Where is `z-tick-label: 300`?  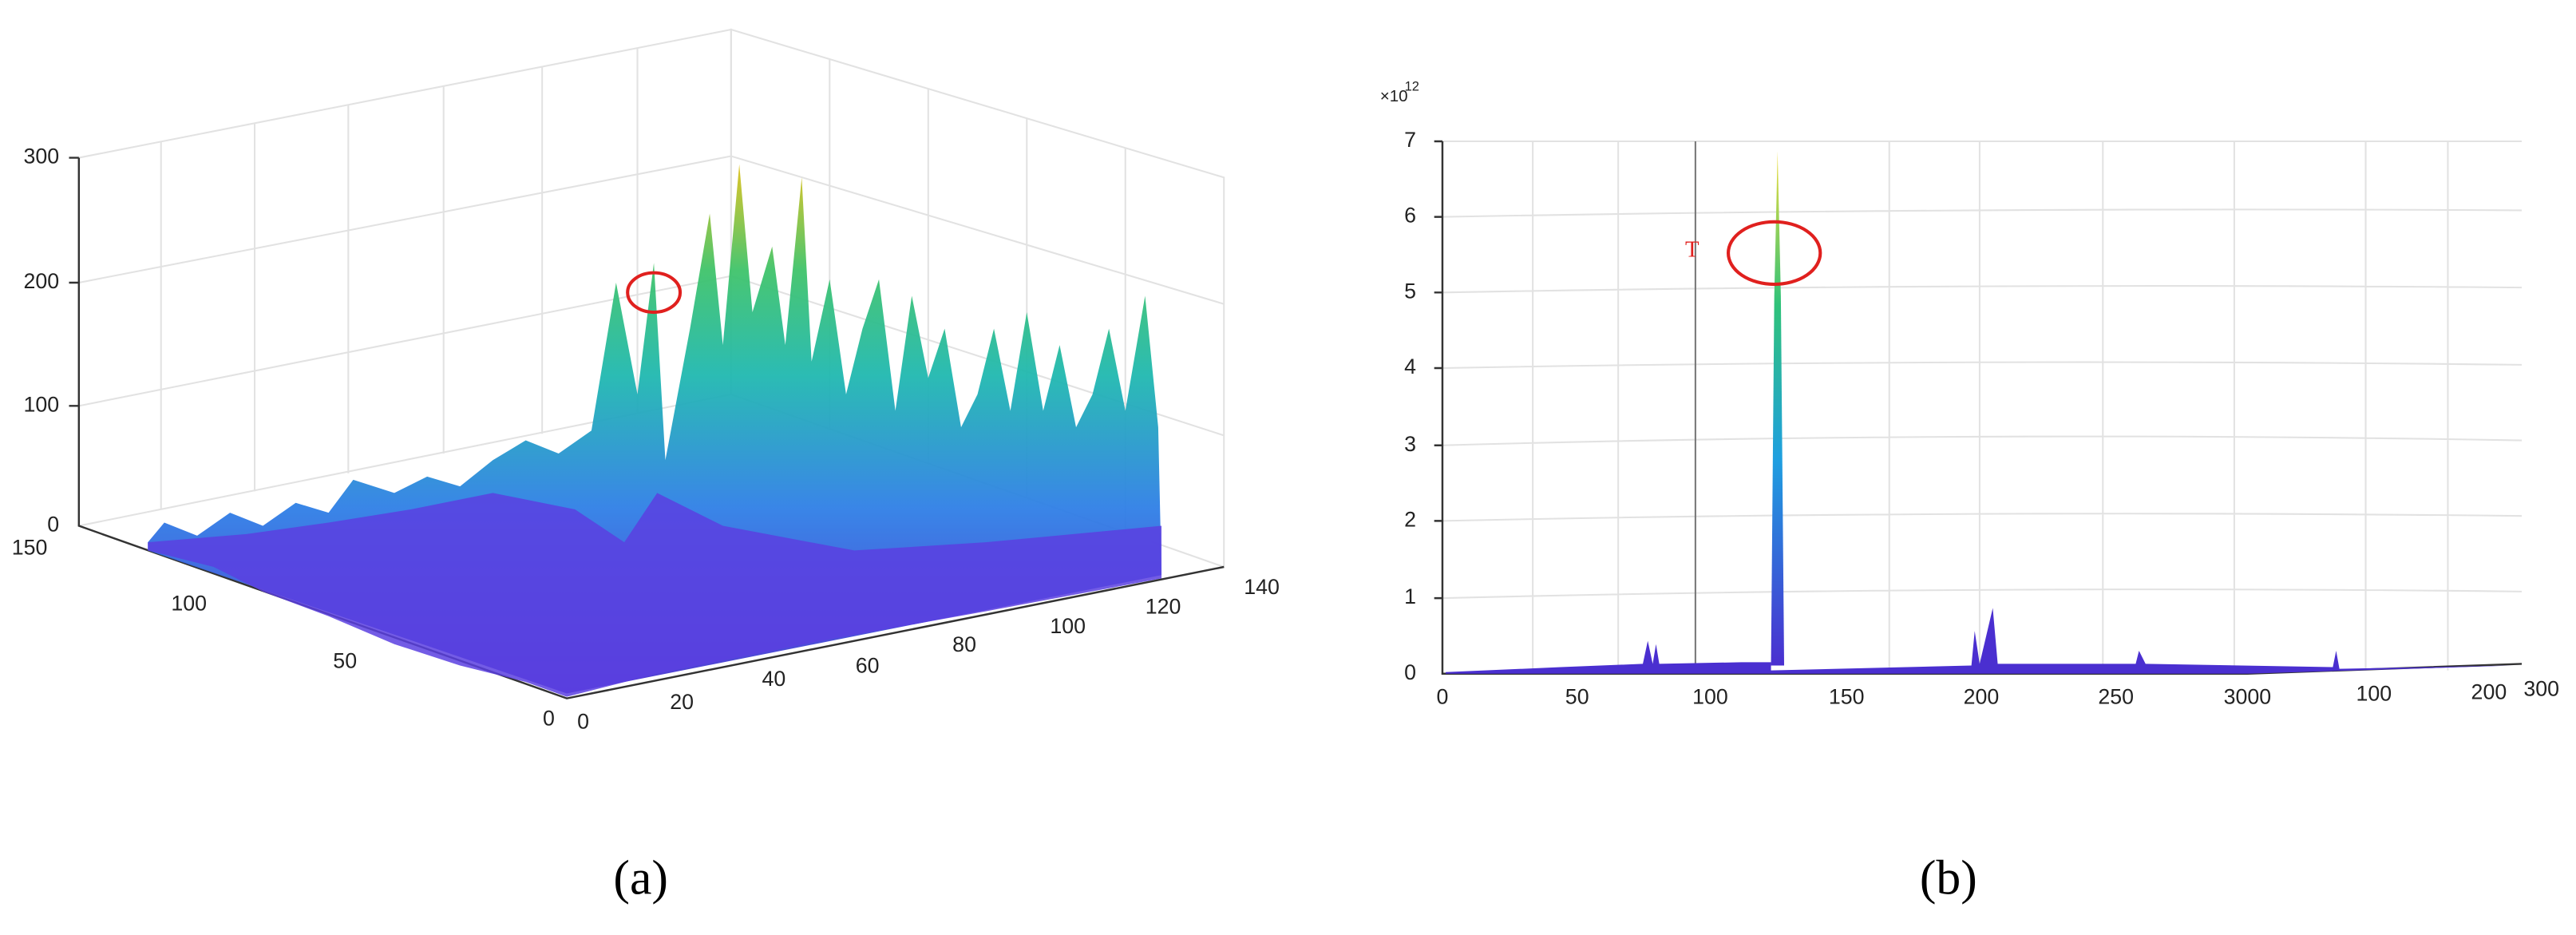
z-tick-label: 300 is located at coordinates (41, 156).